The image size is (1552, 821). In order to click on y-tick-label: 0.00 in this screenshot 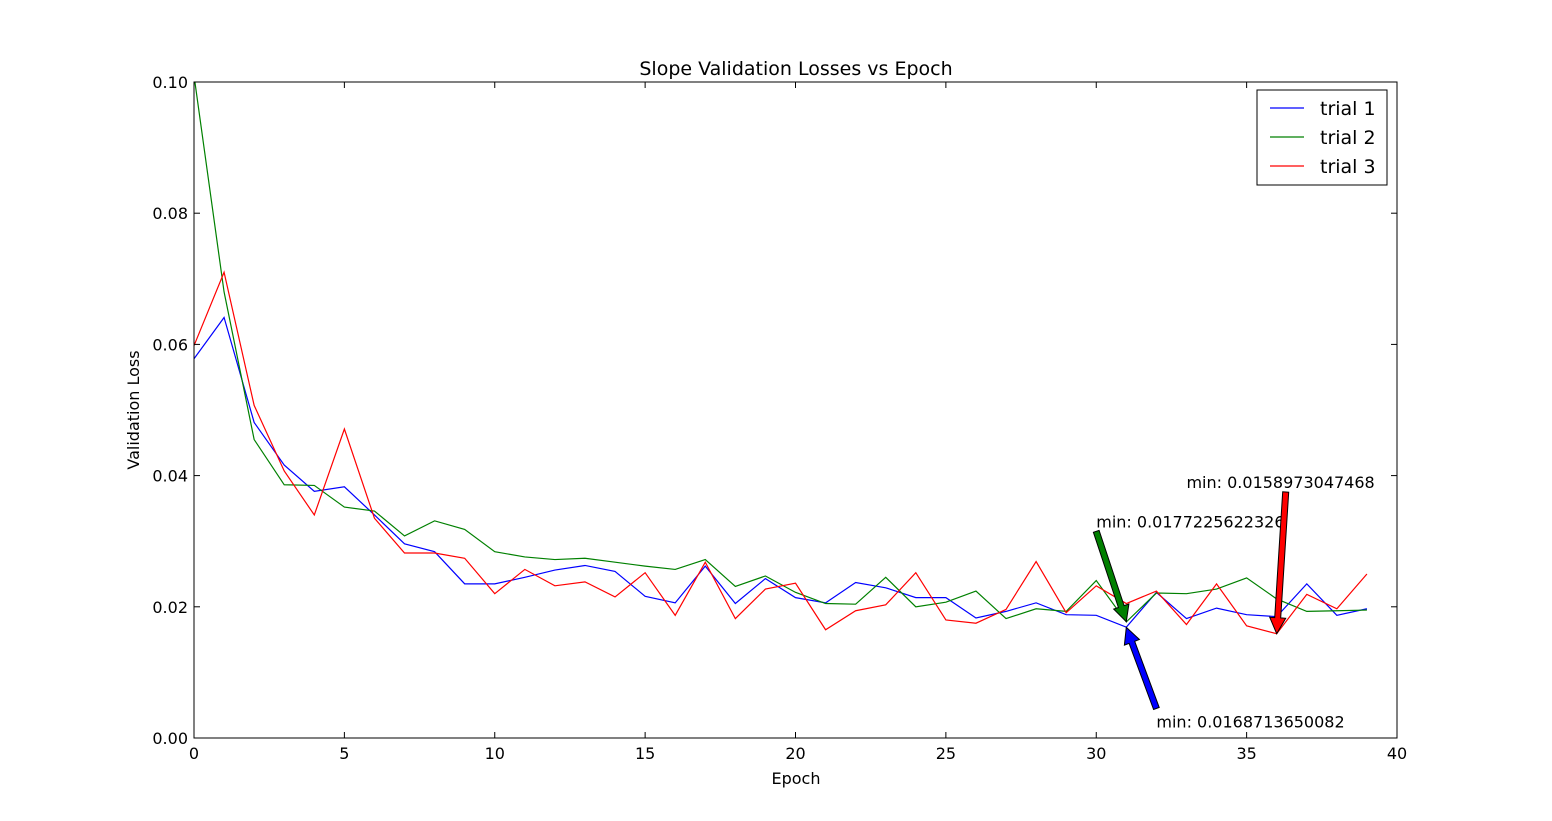, I will do `click(170, 738)`.